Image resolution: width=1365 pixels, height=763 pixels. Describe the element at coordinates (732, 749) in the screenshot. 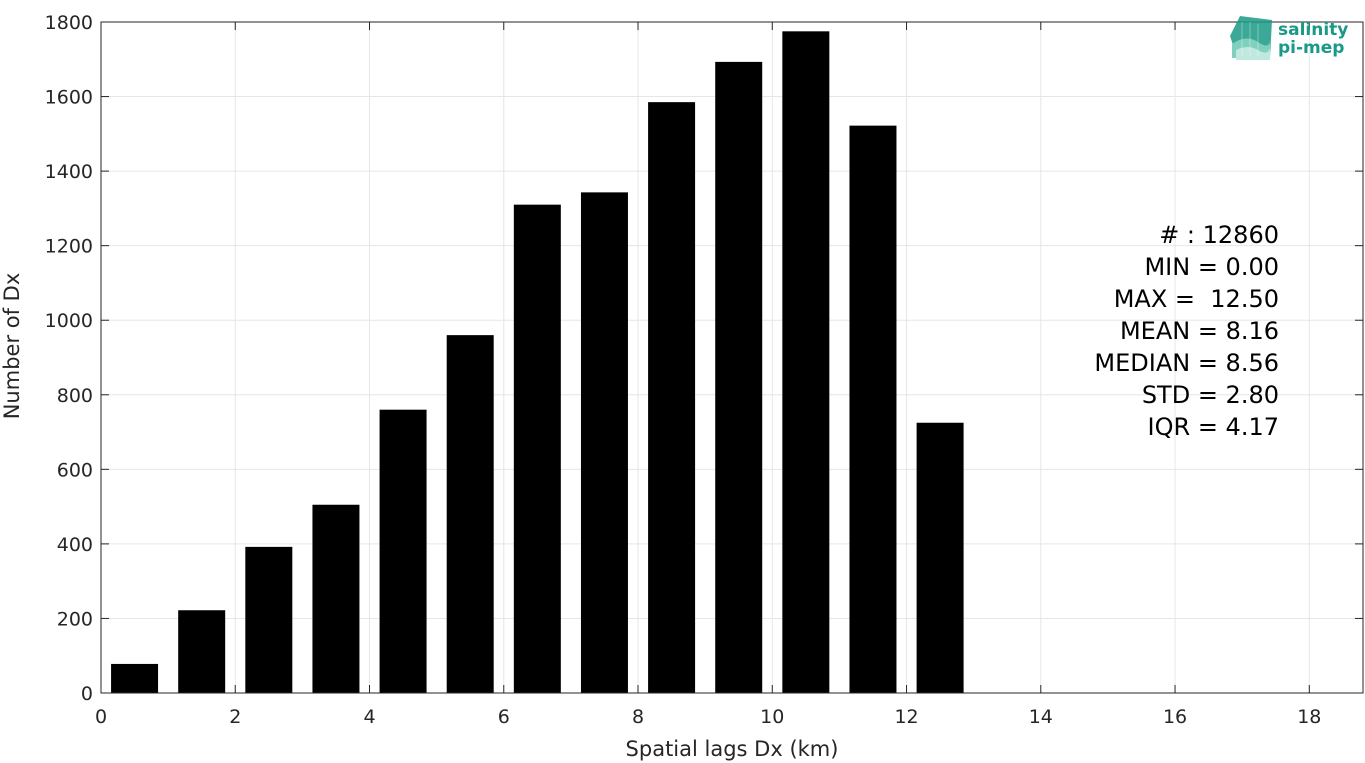

I see `x-axis-label: Spatial lags Dx (km)` at that location.